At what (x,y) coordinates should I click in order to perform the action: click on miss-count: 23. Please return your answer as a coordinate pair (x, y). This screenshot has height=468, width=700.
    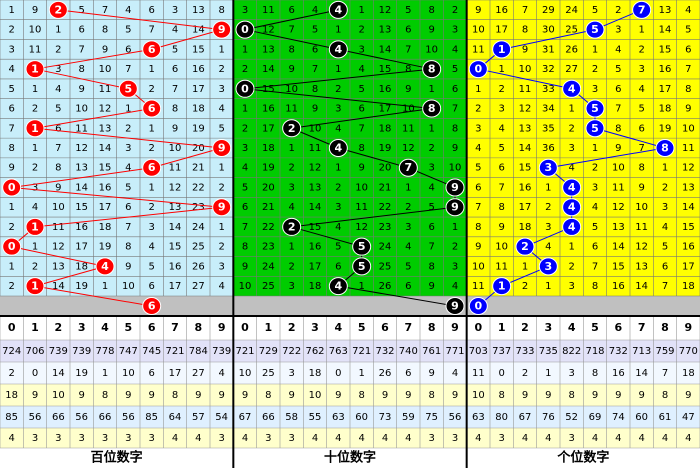
    Looking at the image, I should click on (385, 227).